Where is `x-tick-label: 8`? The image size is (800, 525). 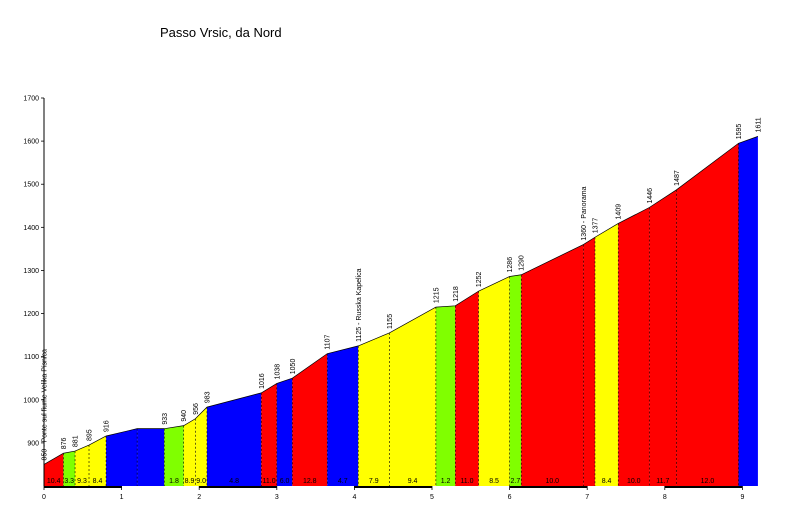
x-tick-label: 8 is located at coordinates (665, 497).